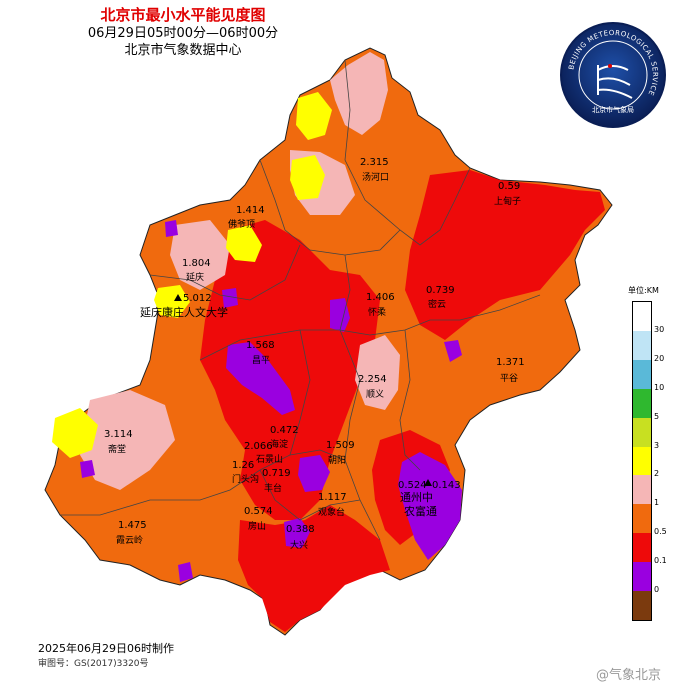 This screenshot has height=690, width=690. Describe the element at coordinates (258, 519) in the screenshot. I see `station-fangshan: 0.574 房山` at that location.